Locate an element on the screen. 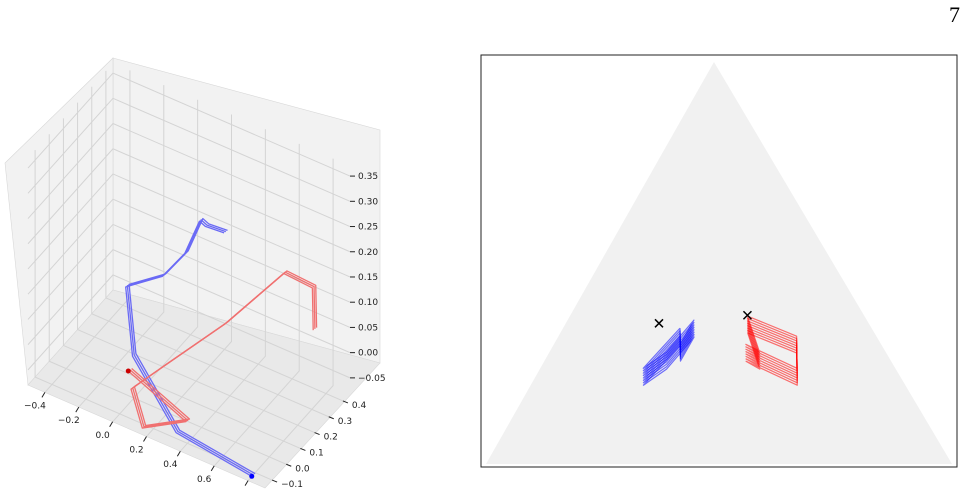 The width and height of the screenshot is (968, 490). red-endpoint is located at coordinates (128, 371).